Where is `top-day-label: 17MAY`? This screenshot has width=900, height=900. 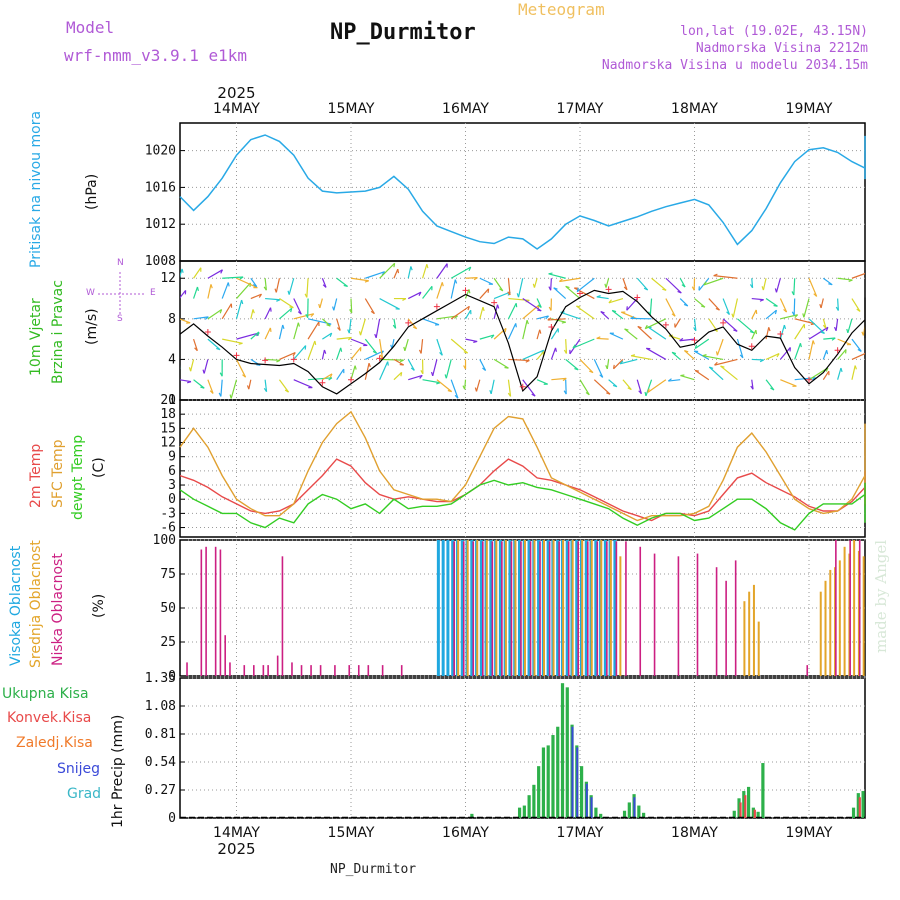
top-day-label: 17MAY is located at coordinates (580, 109).